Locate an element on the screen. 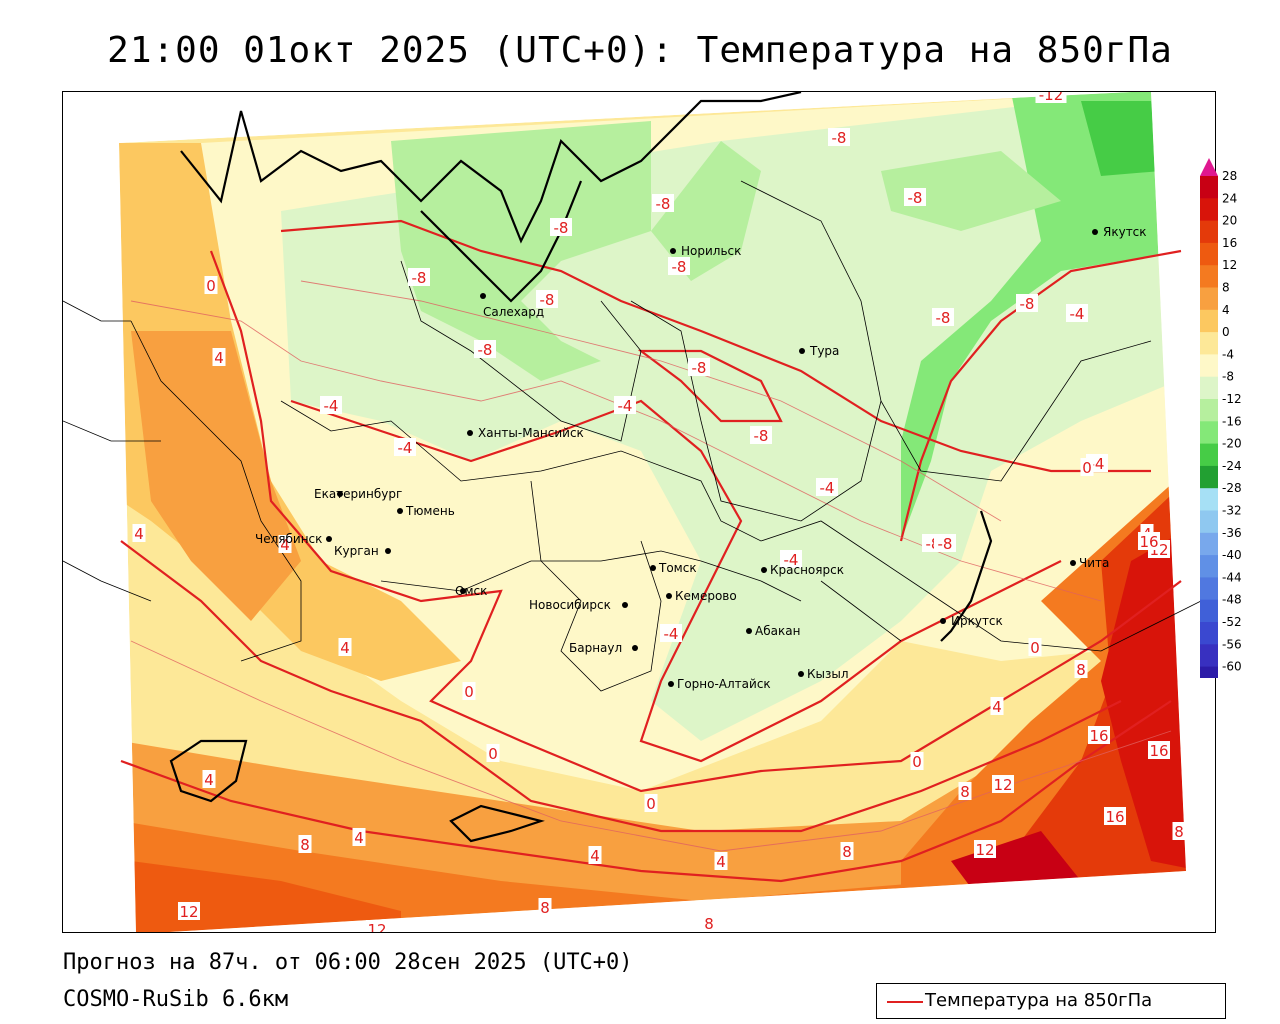 The image size is (1280, 1024). city-marker: Курган is located at coordinates (362, 551).